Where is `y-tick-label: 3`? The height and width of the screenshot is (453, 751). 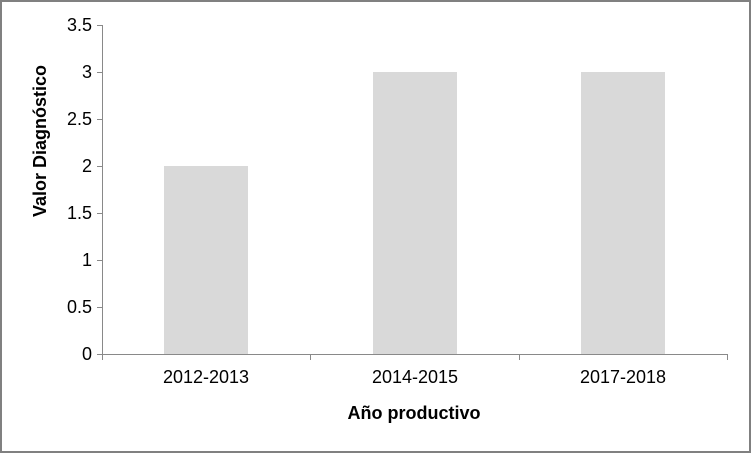 y-tick-label: 3 is located at coordinates (86, 72).